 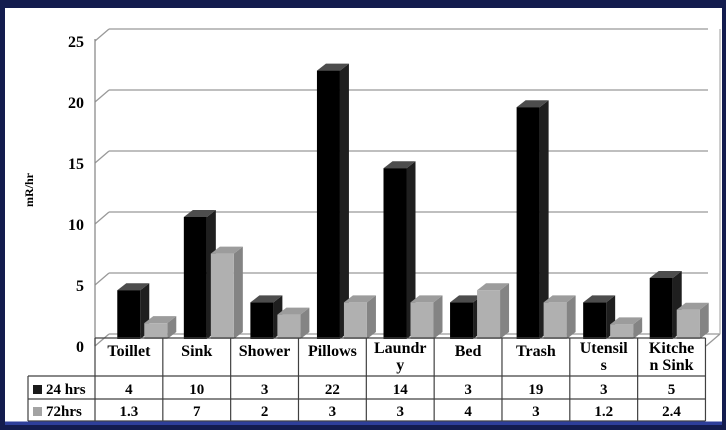 What do you see at coordinates (400, 348) in the screenshot?
I see `category-label: Laundr` at bounding box center [400, 348].